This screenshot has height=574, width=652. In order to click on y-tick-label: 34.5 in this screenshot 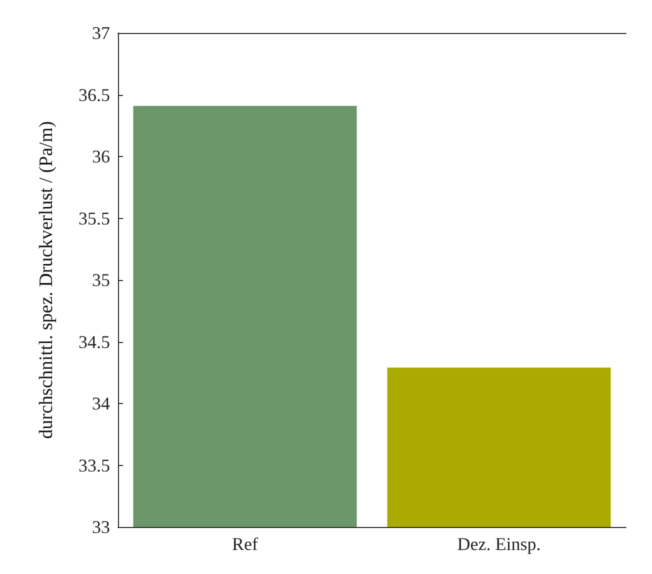, I will do `click(94, 342)`.